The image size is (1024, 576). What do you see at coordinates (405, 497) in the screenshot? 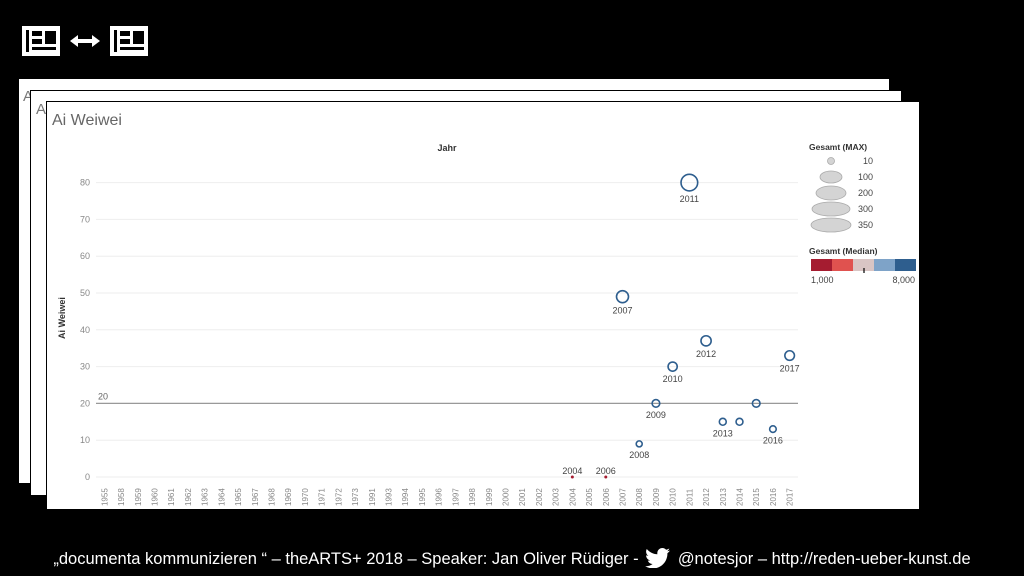
I see `x-tick-label: 1994` at bounding box center [405, 497].